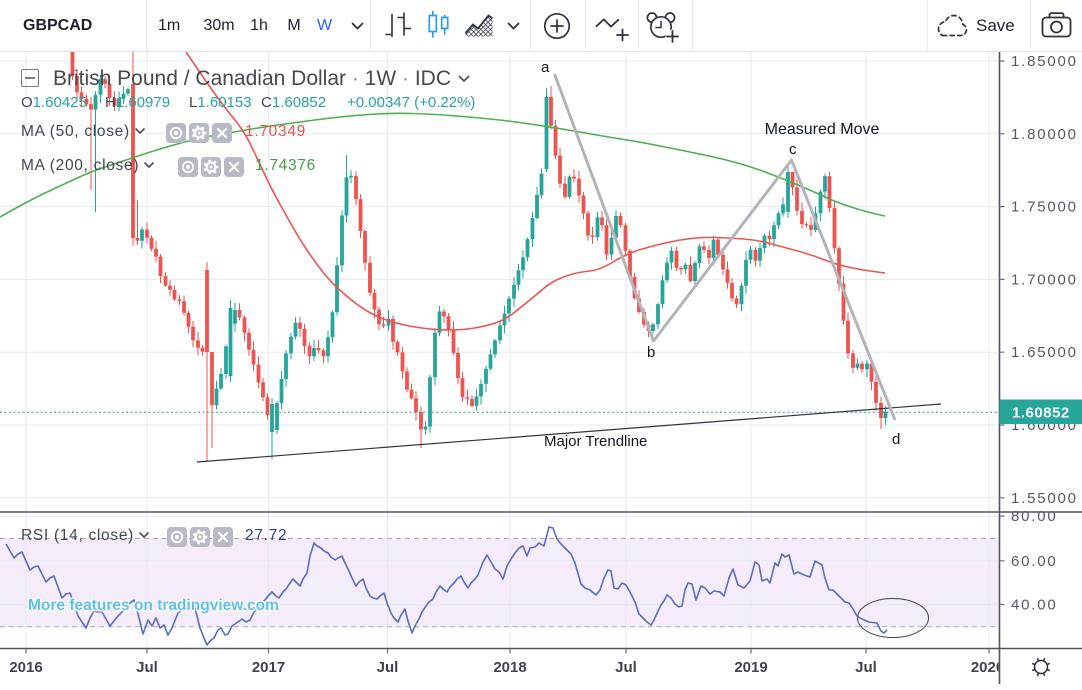 This screenshot has height=690, width=1082. I want to click on svg-text: 1.75000, so click(1044, 207).